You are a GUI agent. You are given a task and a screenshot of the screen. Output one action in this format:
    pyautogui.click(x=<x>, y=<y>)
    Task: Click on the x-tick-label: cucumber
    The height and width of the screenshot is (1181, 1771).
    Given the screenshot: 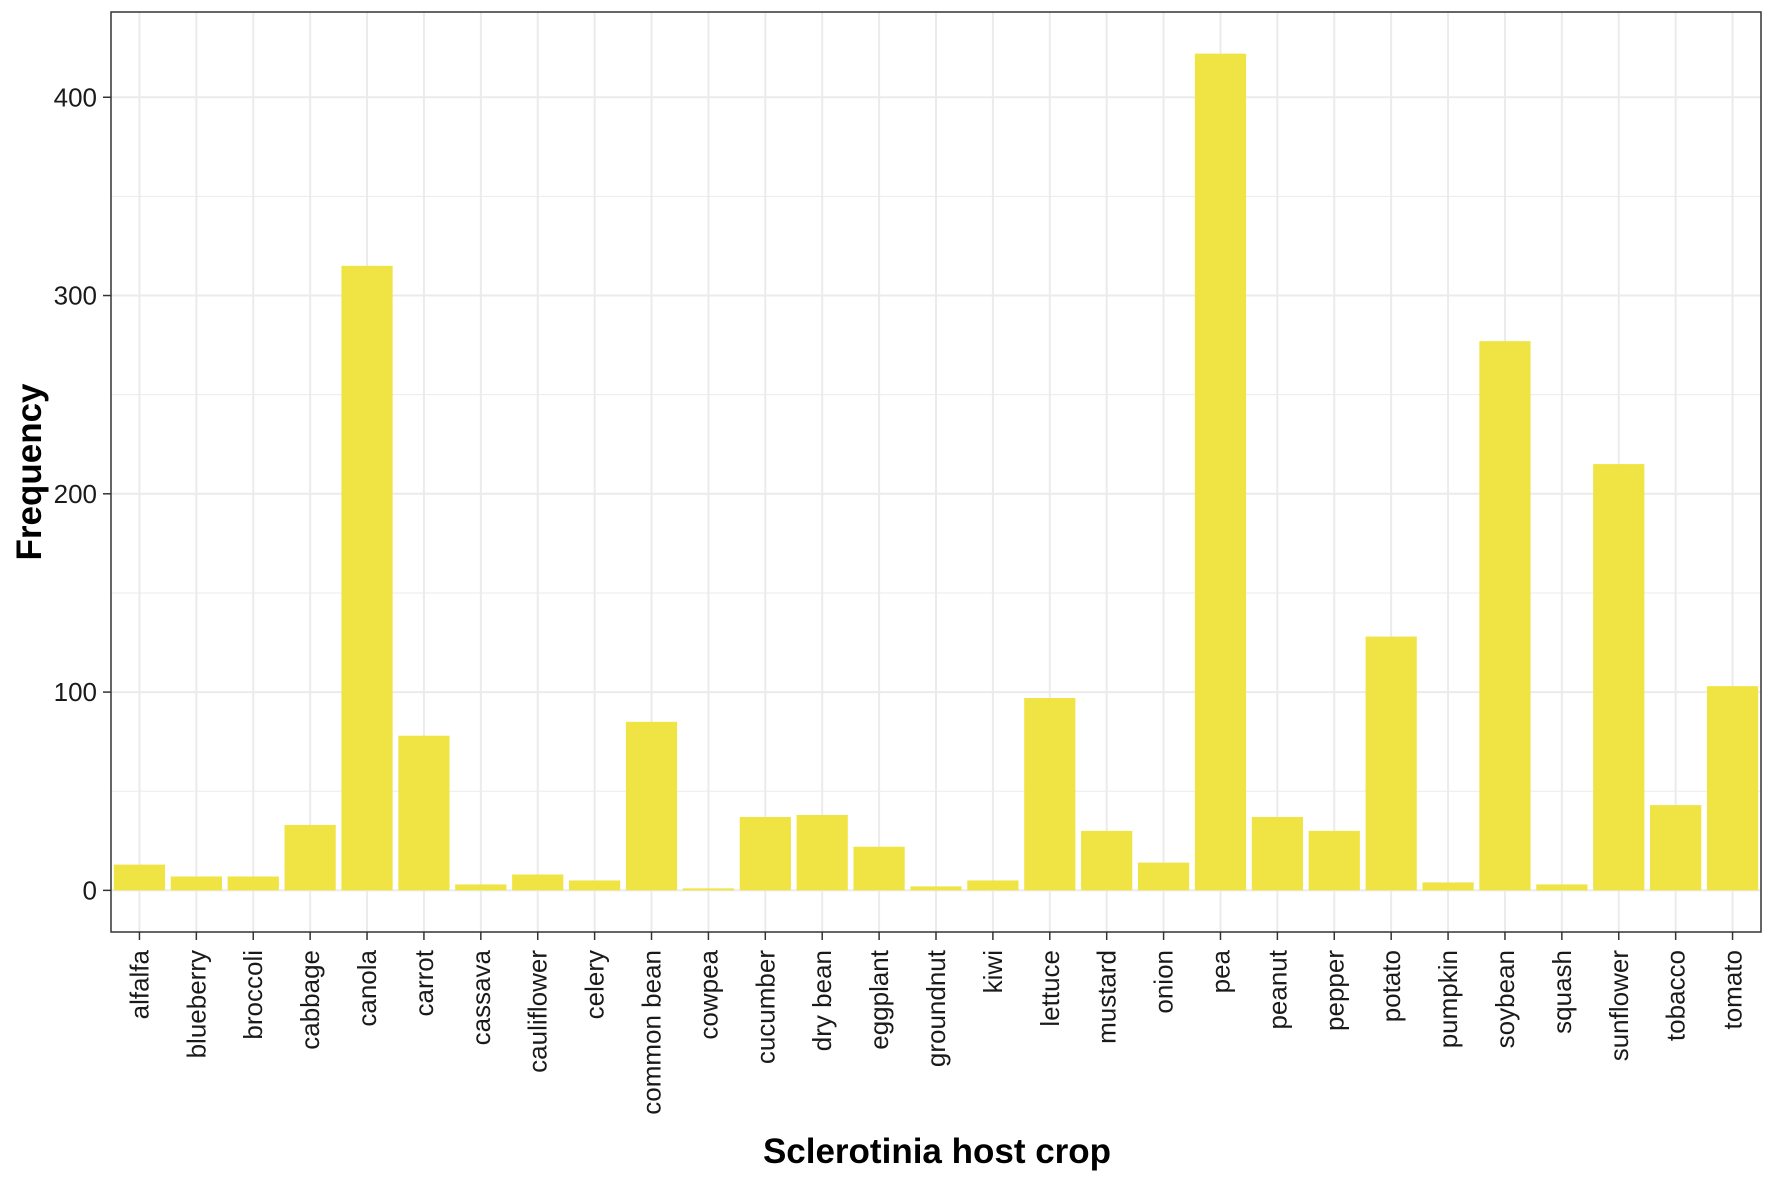 What is the action you would take?
    pyautogui.click(x=765, y=1007)
    